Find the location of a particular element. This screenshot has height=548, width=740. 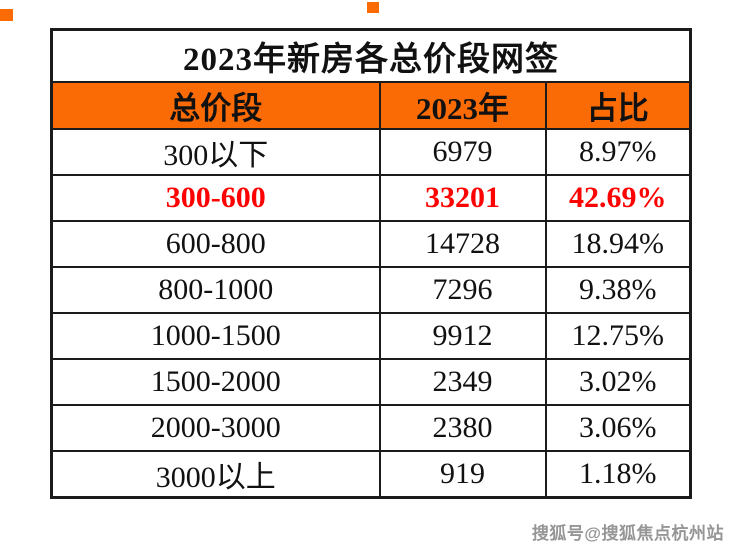

cell-count: 9912 is located at coordinates (462, 336).